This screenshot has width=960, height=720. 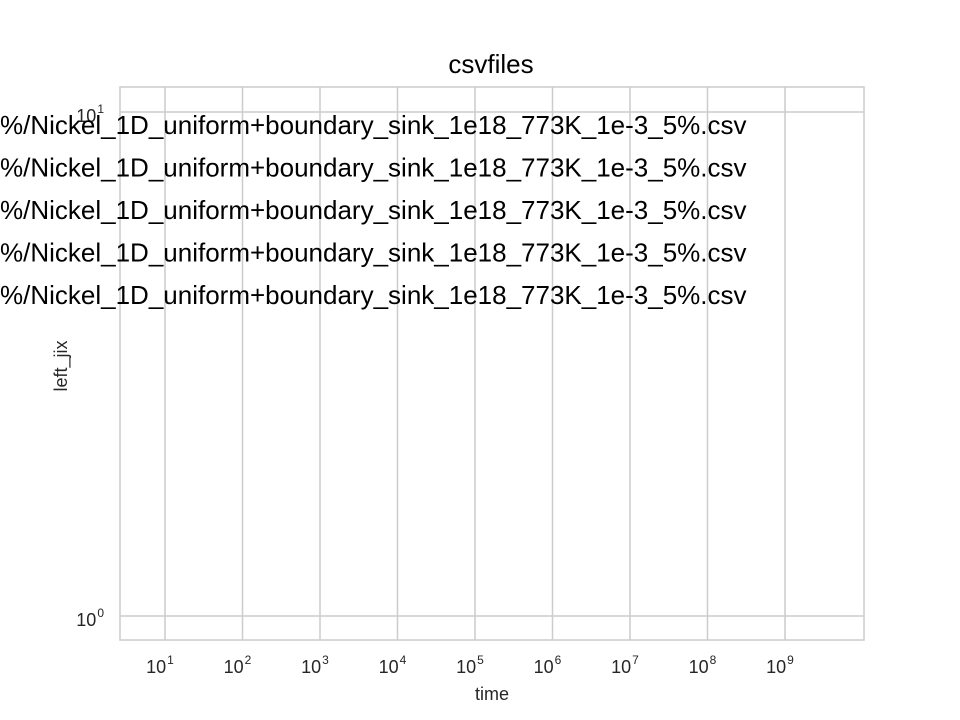 I want to click on x-tick-label: 10⁶, so click(x=548, y=665).